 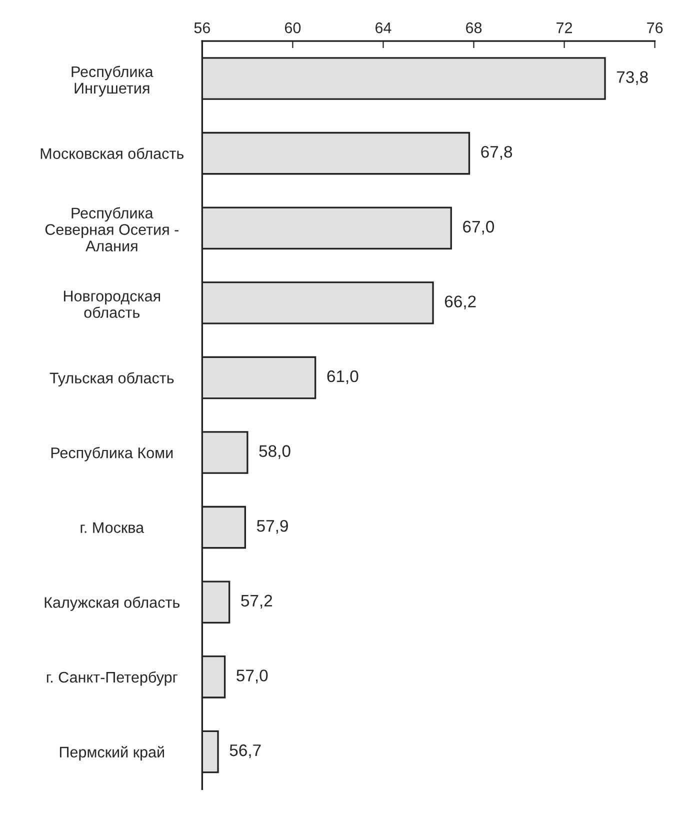 What do you see at coordinates (112, 678) in the screenshot?
I see `y-tick-label: г. Санкт-Петербург` at bounding box center [112, 678].